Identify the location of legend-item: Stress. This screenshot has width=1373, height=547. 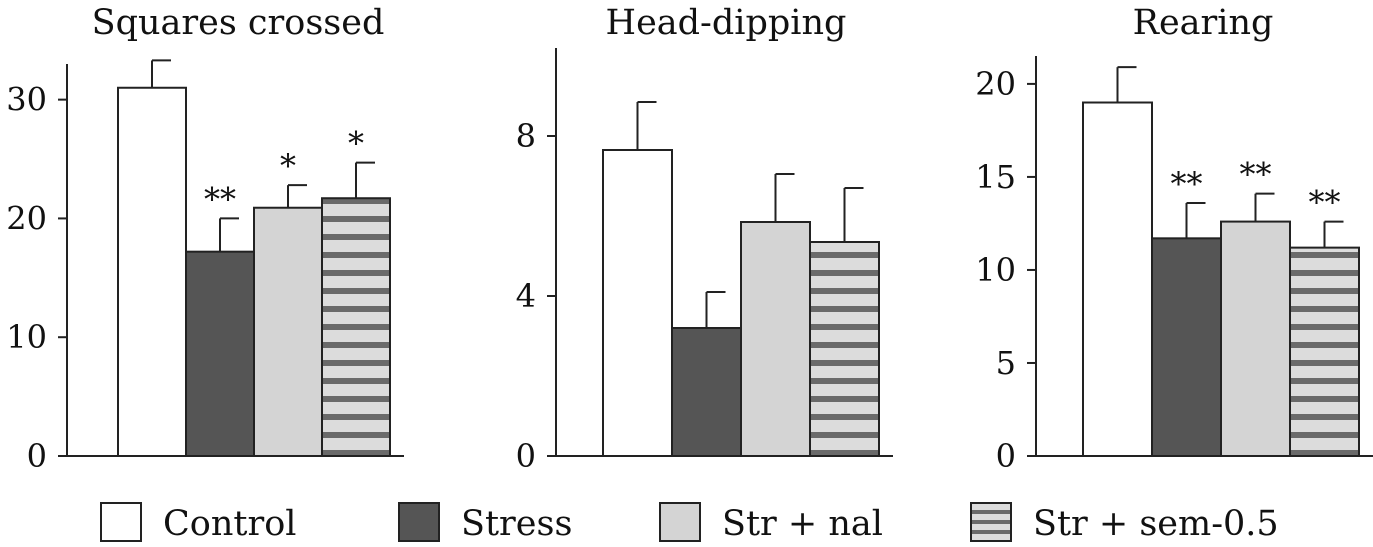
(485, 523).